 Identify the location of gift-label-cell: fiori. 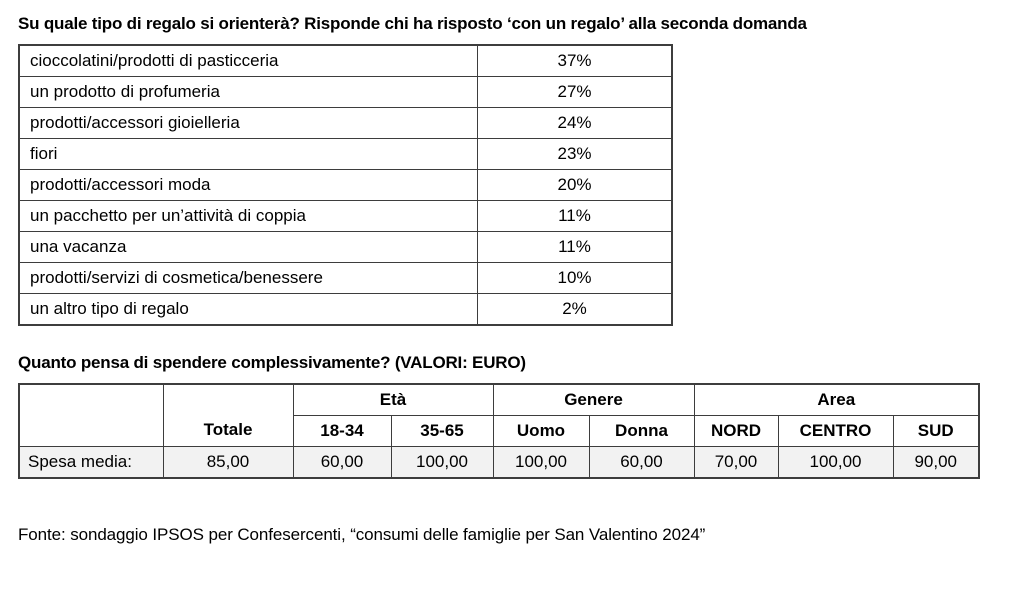
(248, 154).